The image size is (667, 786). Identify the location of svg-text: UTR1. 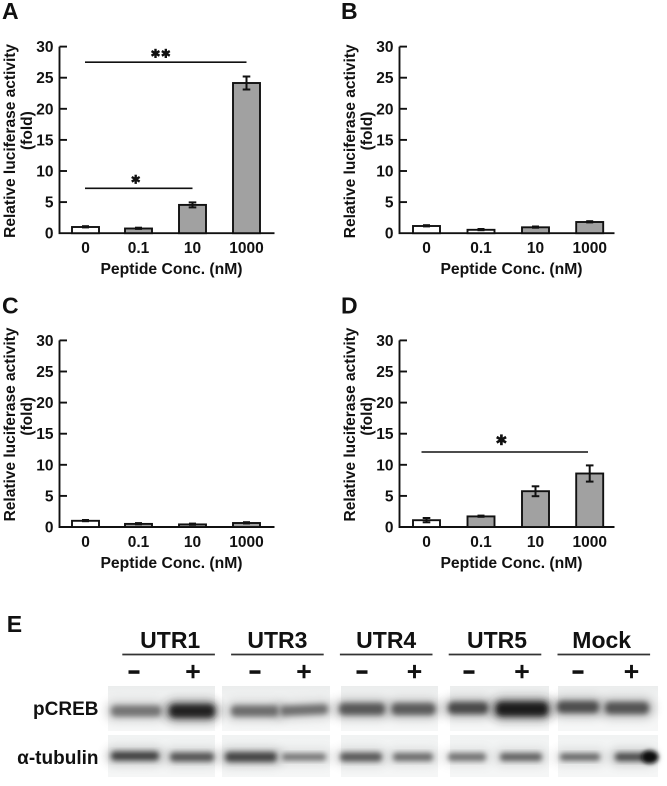
(170, 640).